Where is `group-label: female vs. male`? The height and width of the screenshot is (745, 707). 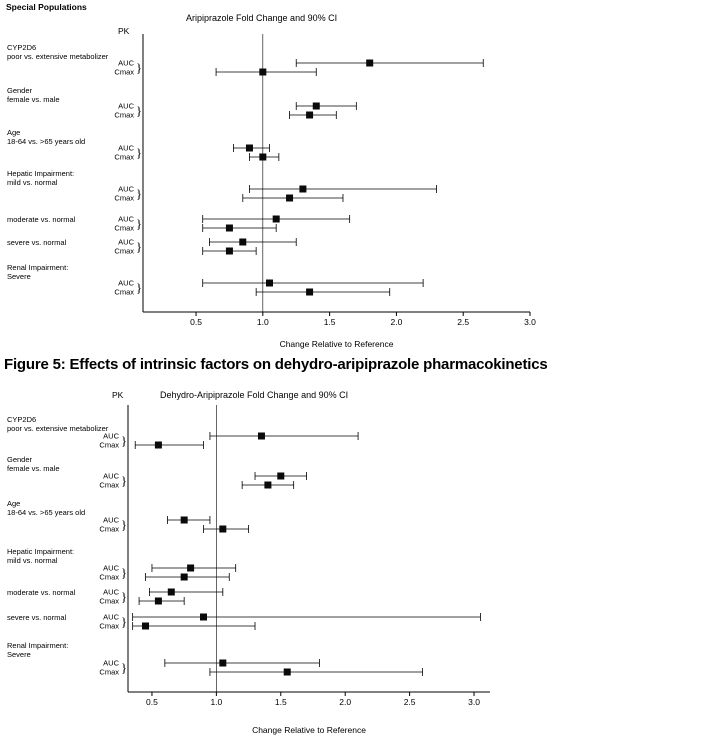 group-label: female vs. male is located at coordinates (33, 468).